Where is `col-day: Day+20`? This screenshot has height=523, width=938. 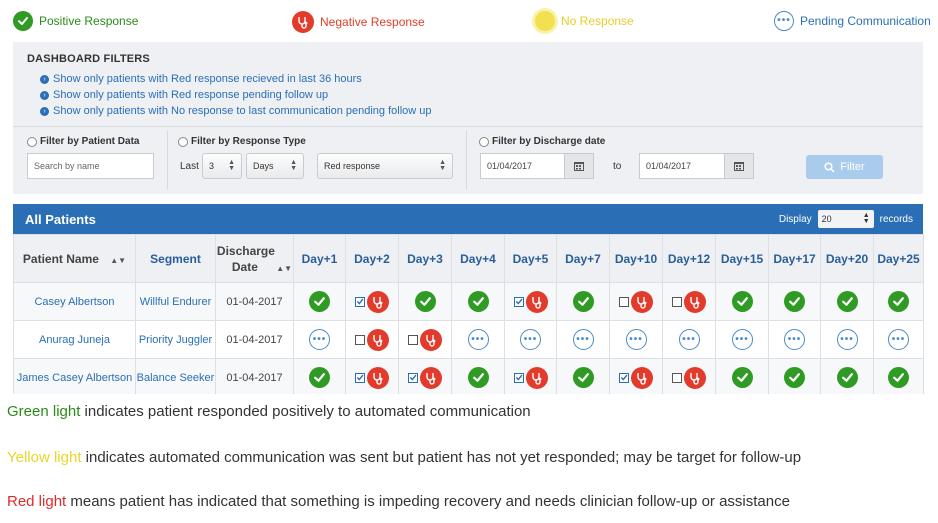
col-day: Day+20 is located at coordinates (847, 258).